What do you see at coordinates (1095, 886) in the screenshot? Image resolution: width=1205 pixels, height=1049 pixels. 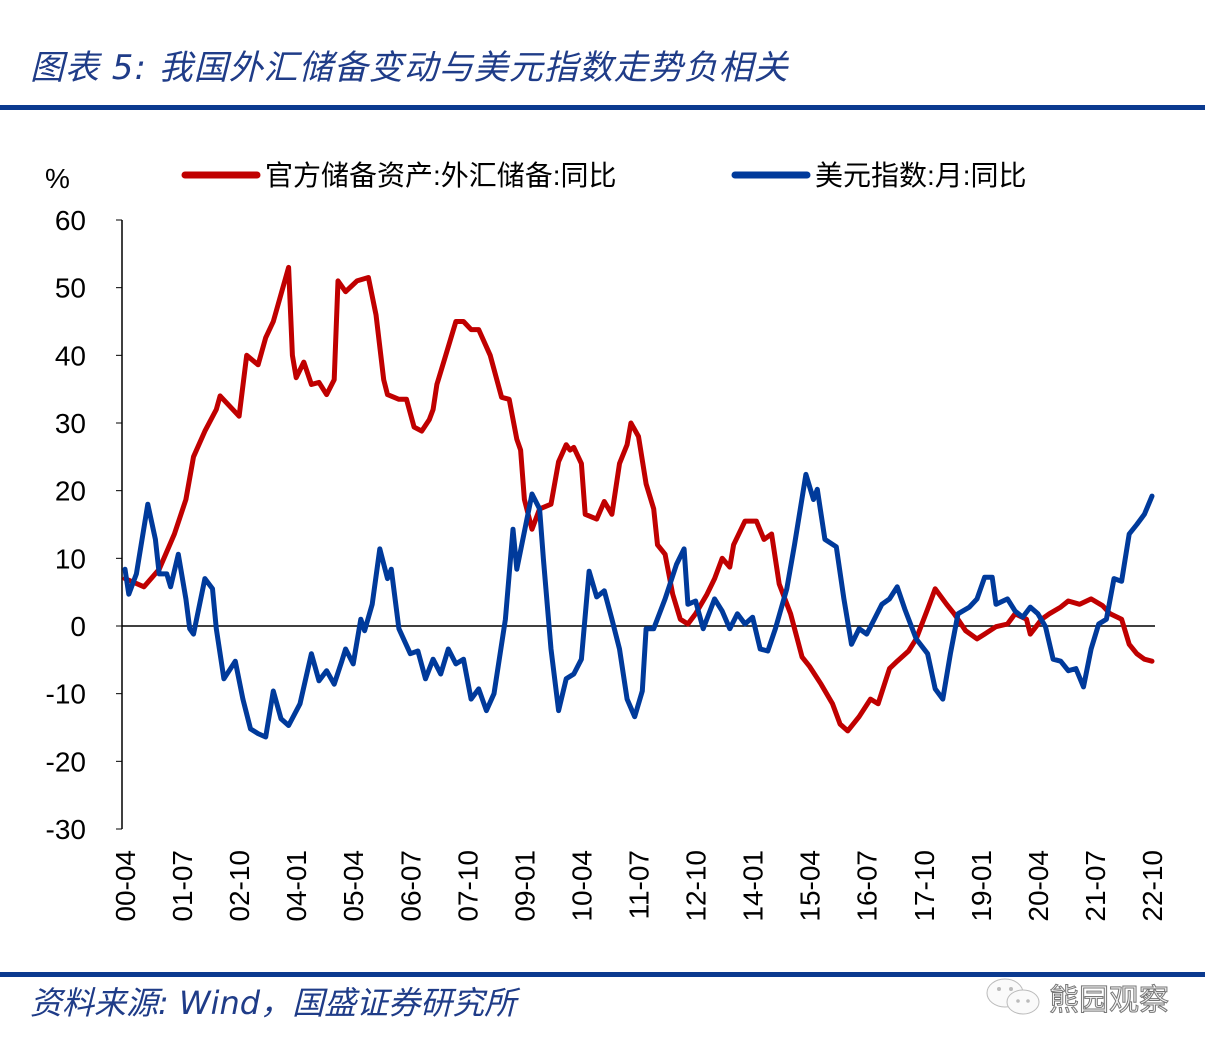 I see `x-tick-label: 21-07` at bounding box center [1095, 886].